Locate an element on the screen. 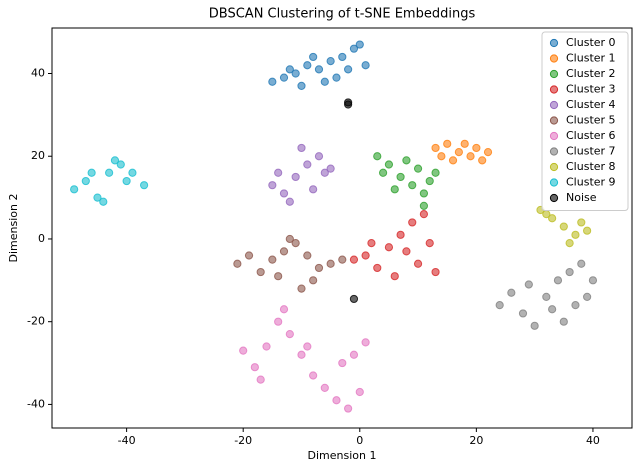  legend-label: Cluster 0 is located at coordinates (591, 42).